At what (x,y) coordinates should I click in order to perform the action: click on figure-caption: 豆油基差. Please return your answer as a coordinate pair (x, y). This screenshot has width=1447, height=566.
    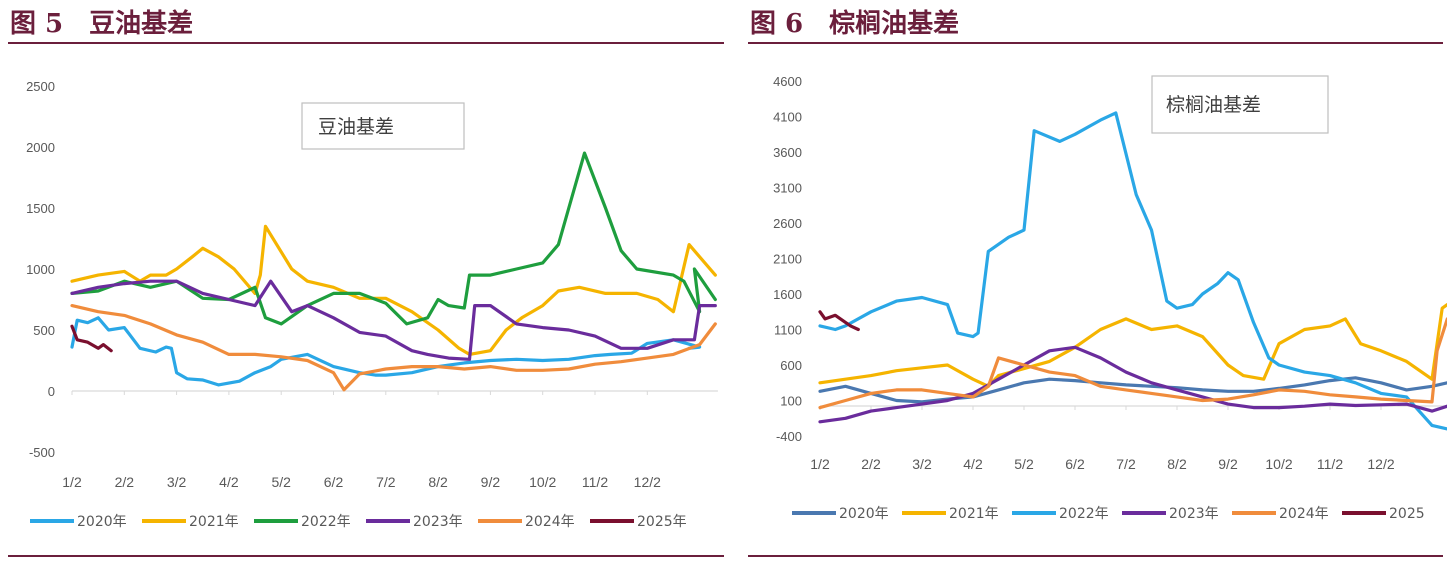
    Looking at the image, I should click on (141, 24).